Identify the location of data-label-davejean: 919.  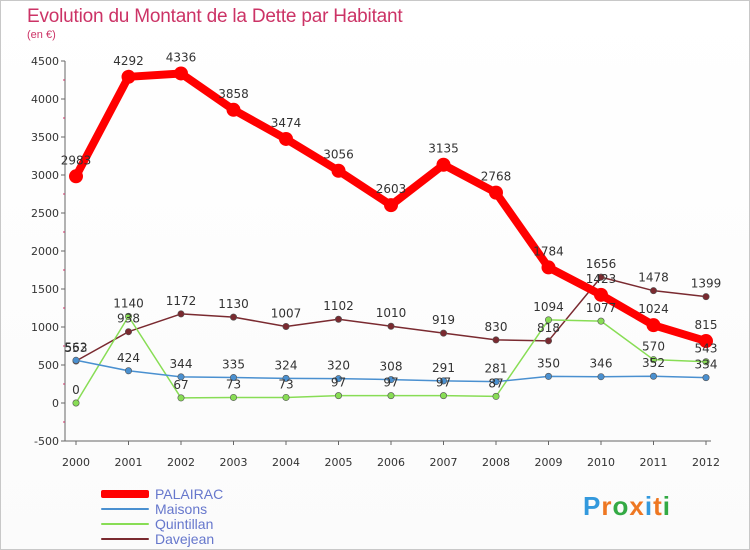
(443, 320).